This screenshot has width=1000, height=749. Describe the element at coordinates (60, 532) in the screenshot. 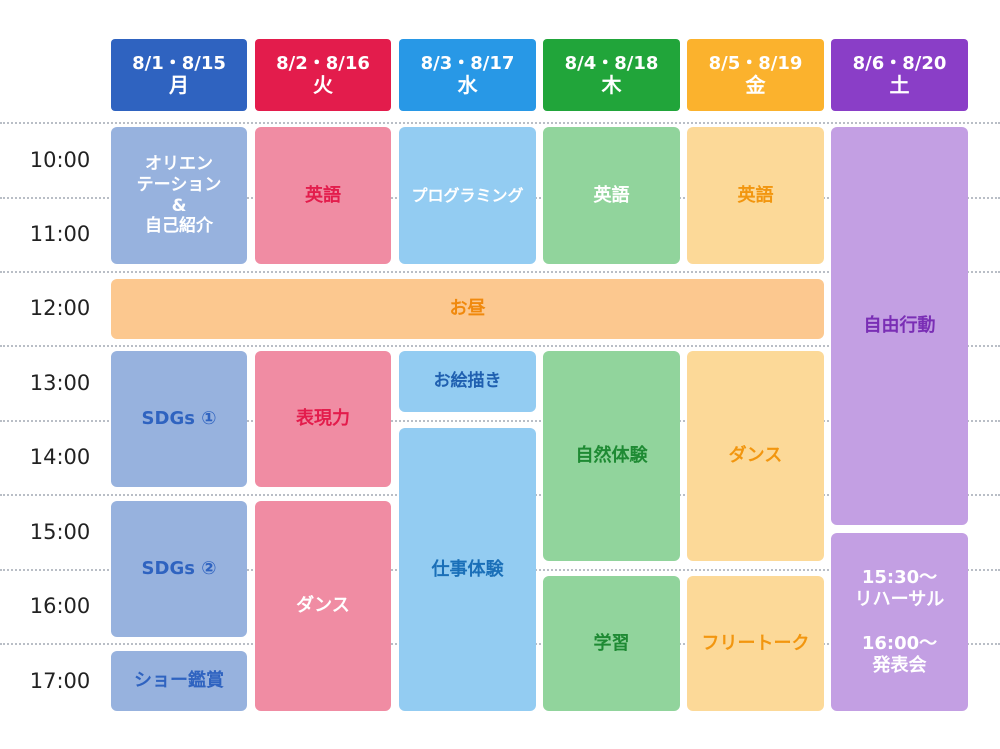

I see `time-label: 15:00` at that location.